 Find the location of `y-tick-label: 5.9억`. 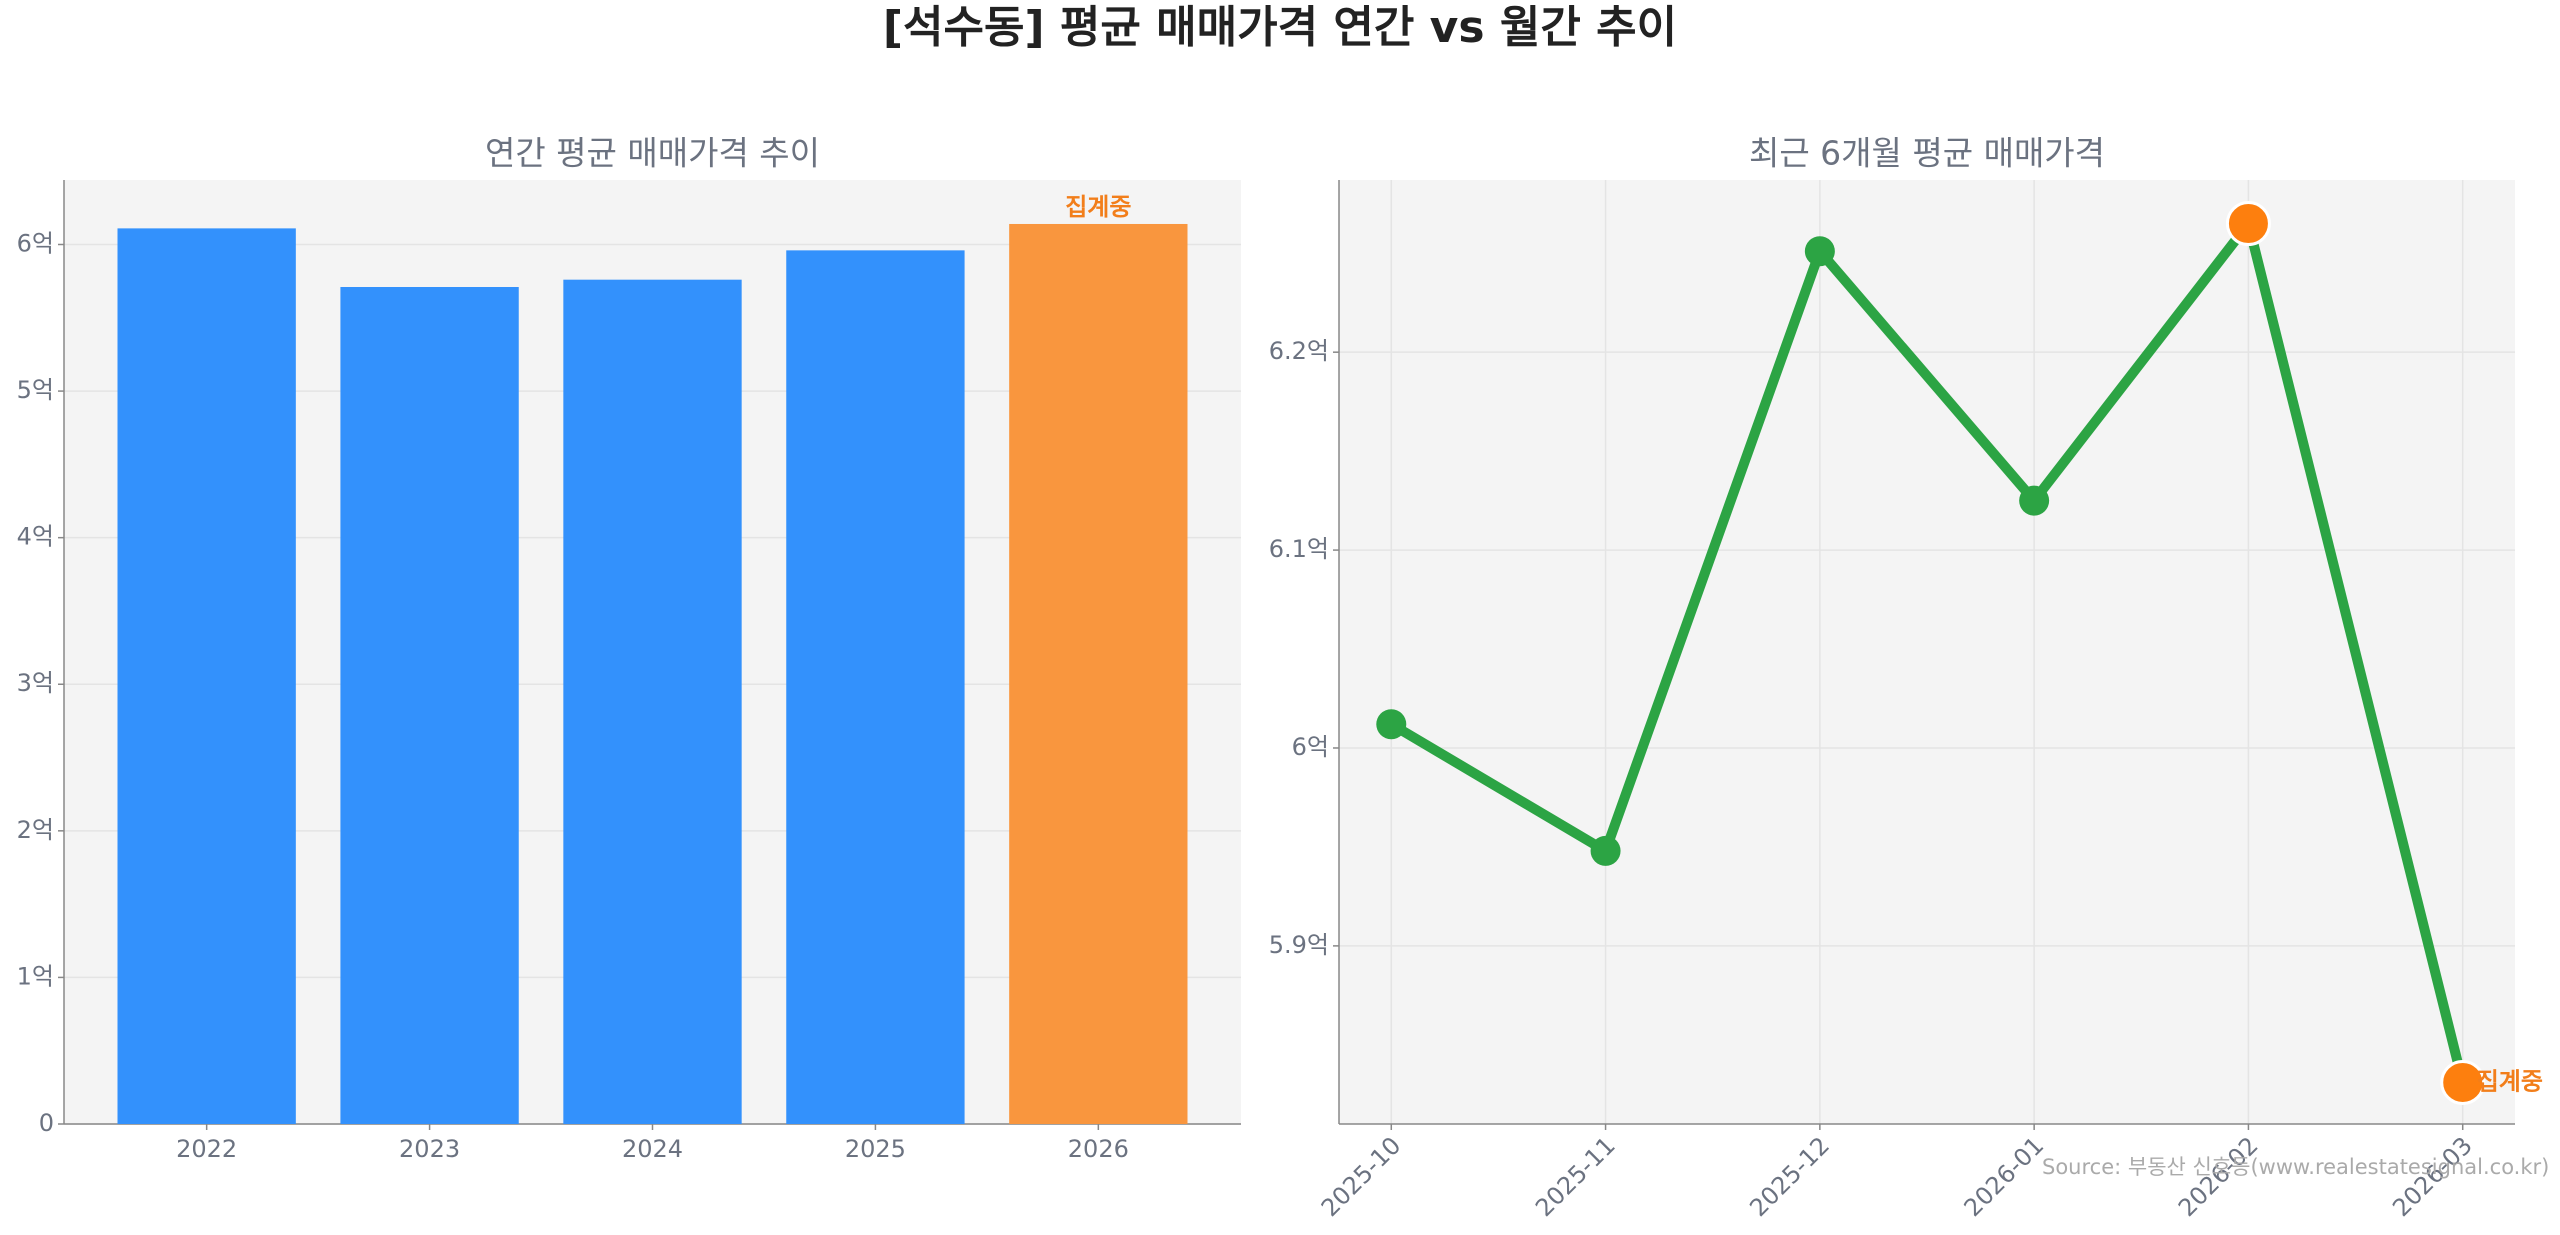

y-tick-label: 5.9억 is located at coordinates (1299, 945).